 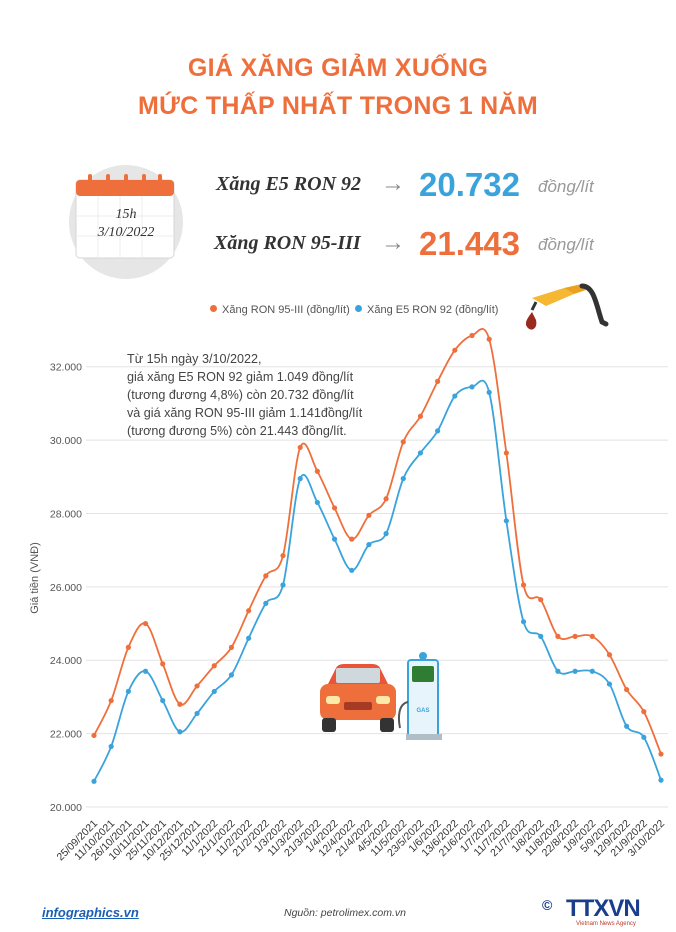 I want to click on price-value-ron95: 21.443, so click(x=469, y=243).